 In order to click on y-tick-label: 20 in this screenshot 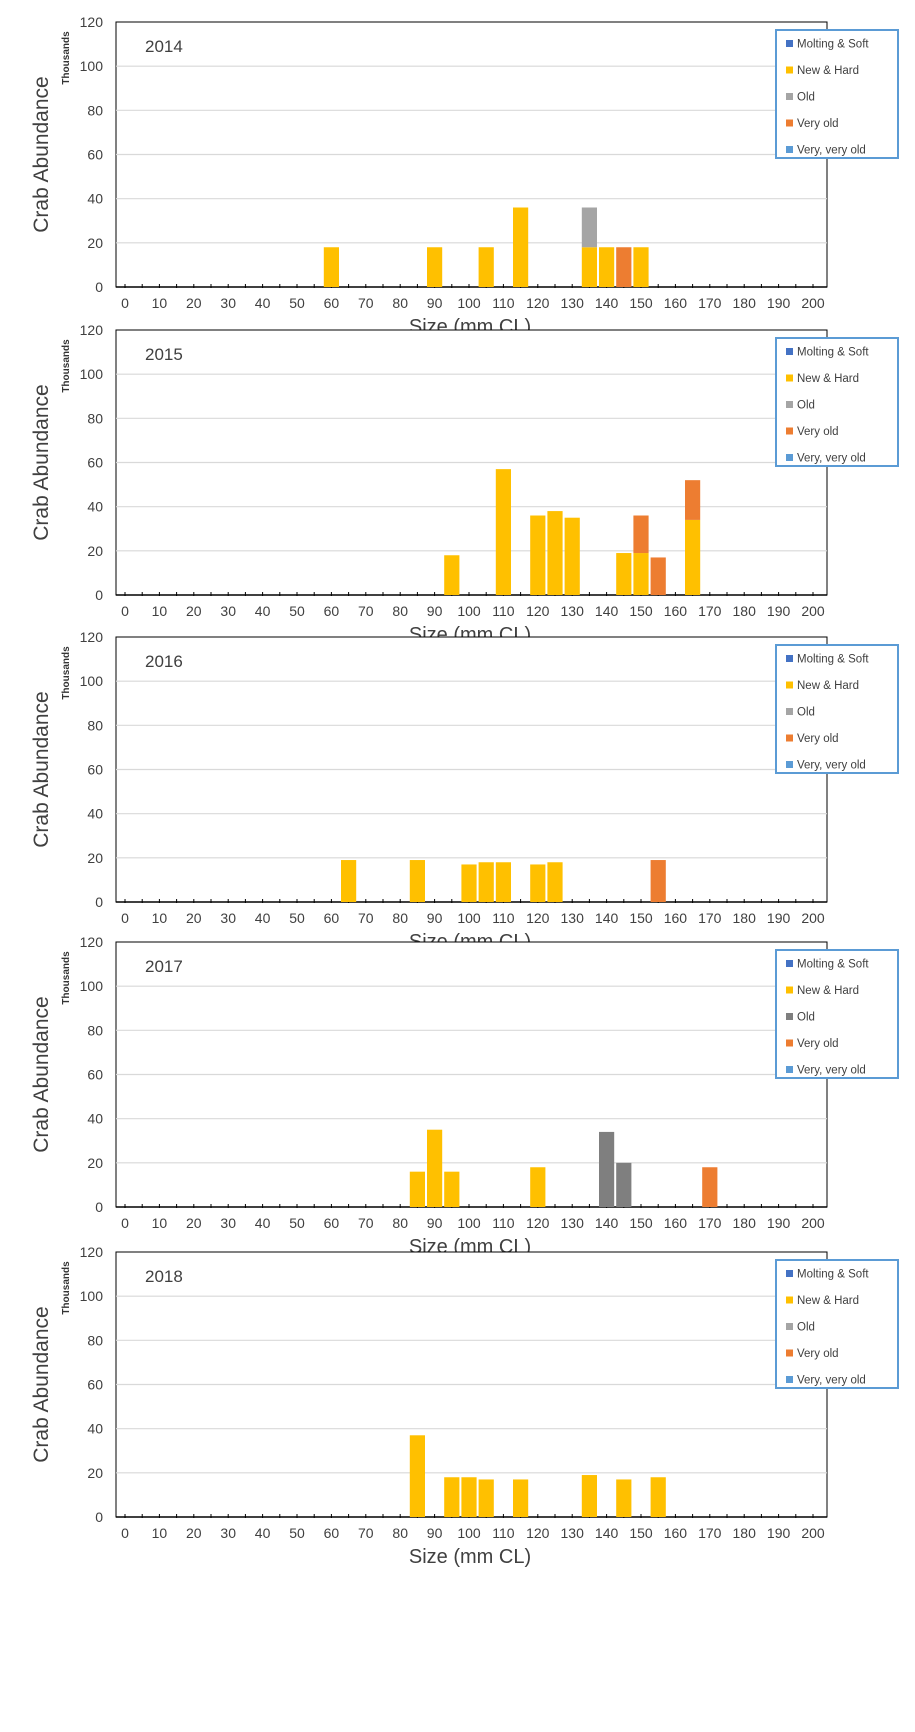, I will do `click(95, 551)`.